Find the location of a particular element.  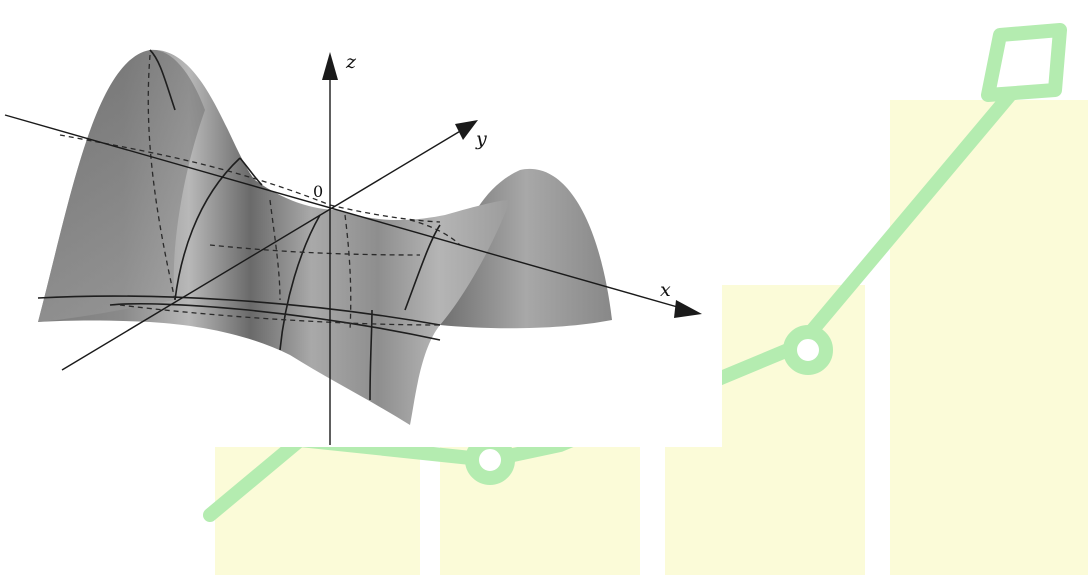

y-axis-label: y is located at coordinates (481, 139).